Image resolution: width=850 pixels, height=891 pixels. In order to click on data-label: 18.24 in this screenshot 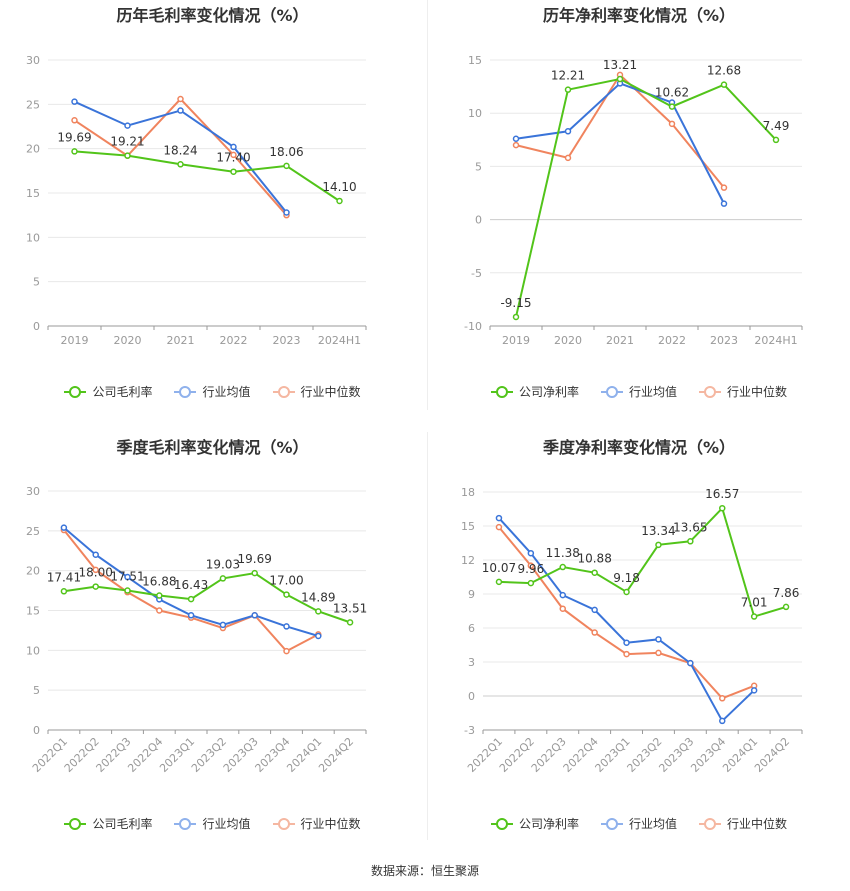, I will do `click(180, 150)`.